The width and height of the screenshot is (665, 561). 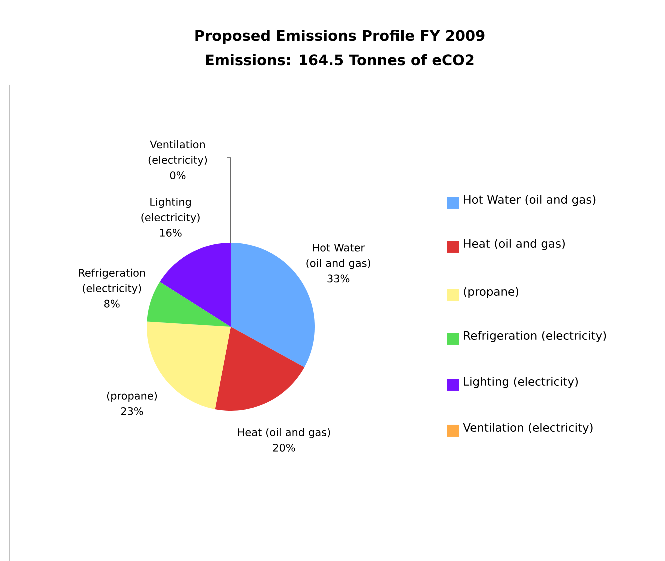 I want to click on data-label: 33%, so click(x=339, y=278).